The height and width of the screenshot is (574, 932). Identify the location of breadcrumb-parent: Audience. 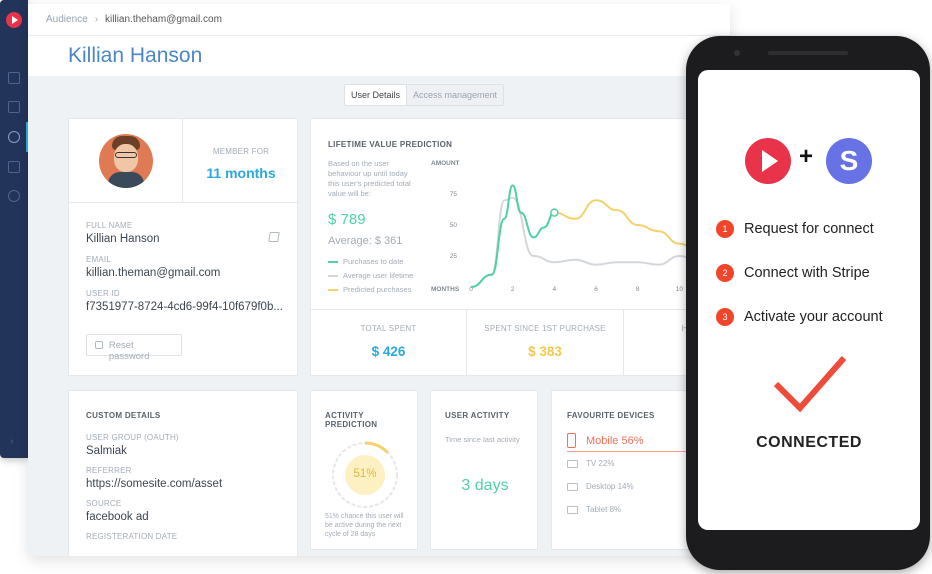
(67, 19).